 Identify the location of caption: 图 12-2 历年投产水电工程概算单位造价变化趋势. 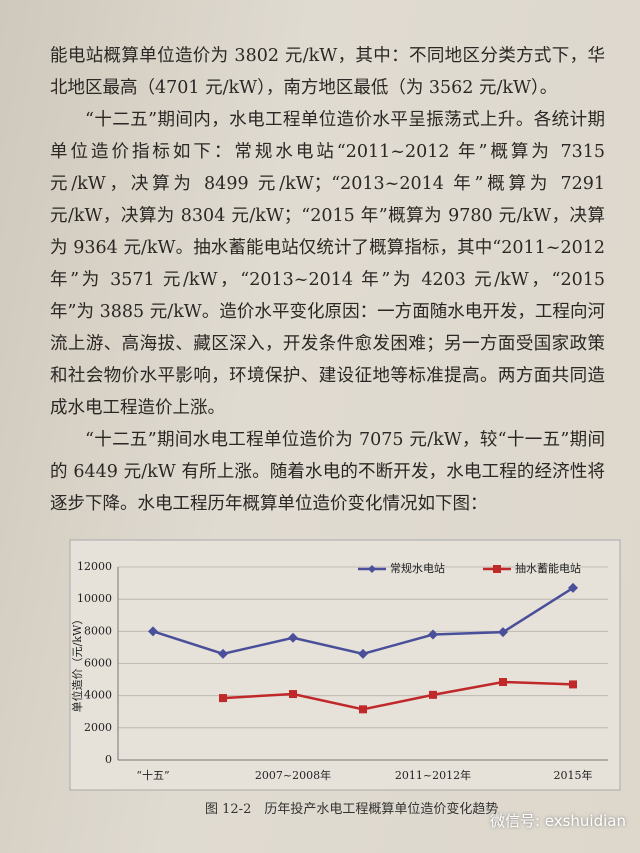
(352, 809).